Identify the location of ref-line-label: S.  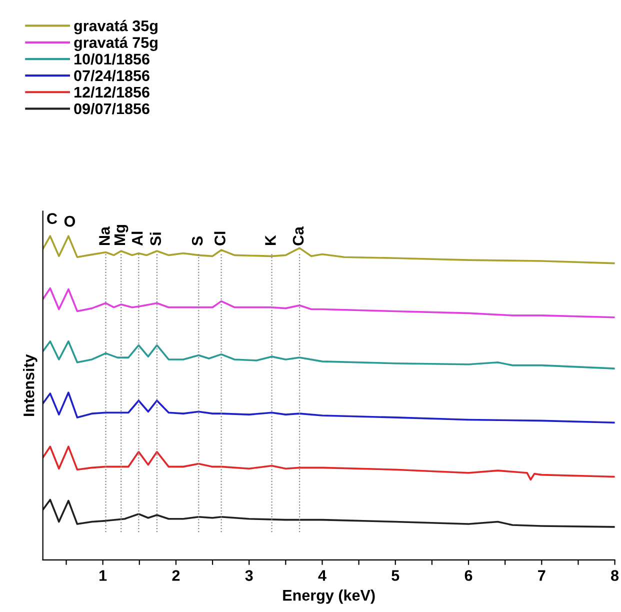
(197, 241).